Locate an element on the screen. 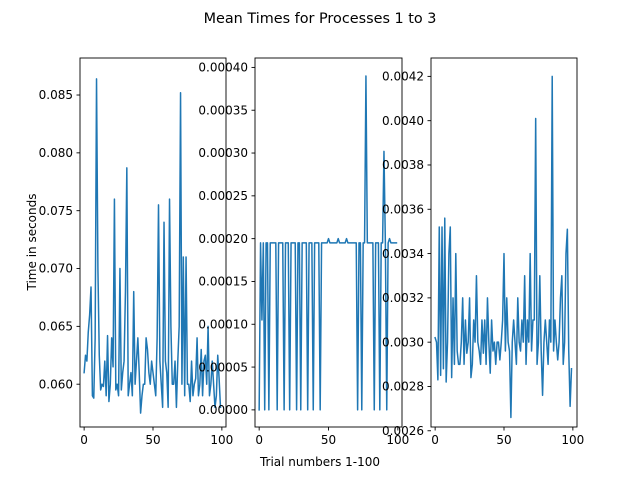  subplot-2-y-tick-label: 0.00000 is located at coordinates (223, 410).